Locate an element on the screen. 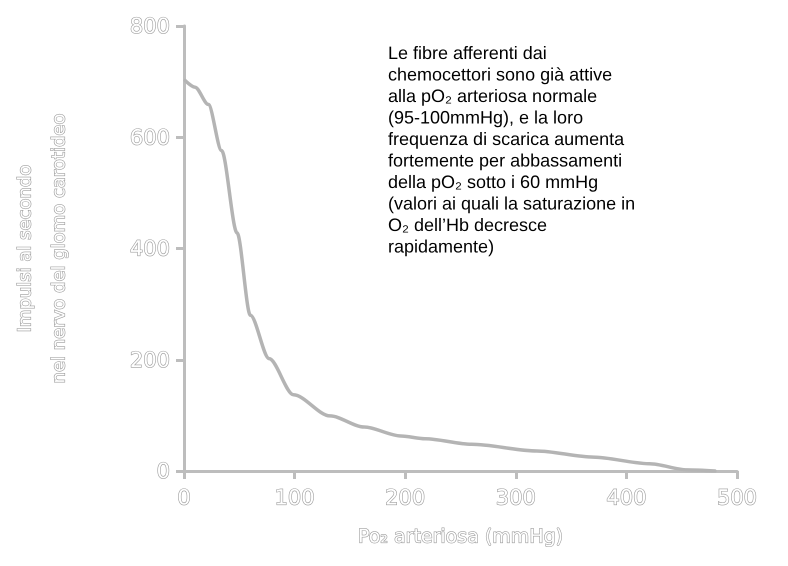  x-tick-label: 200 is located at coordinates (405, 498).